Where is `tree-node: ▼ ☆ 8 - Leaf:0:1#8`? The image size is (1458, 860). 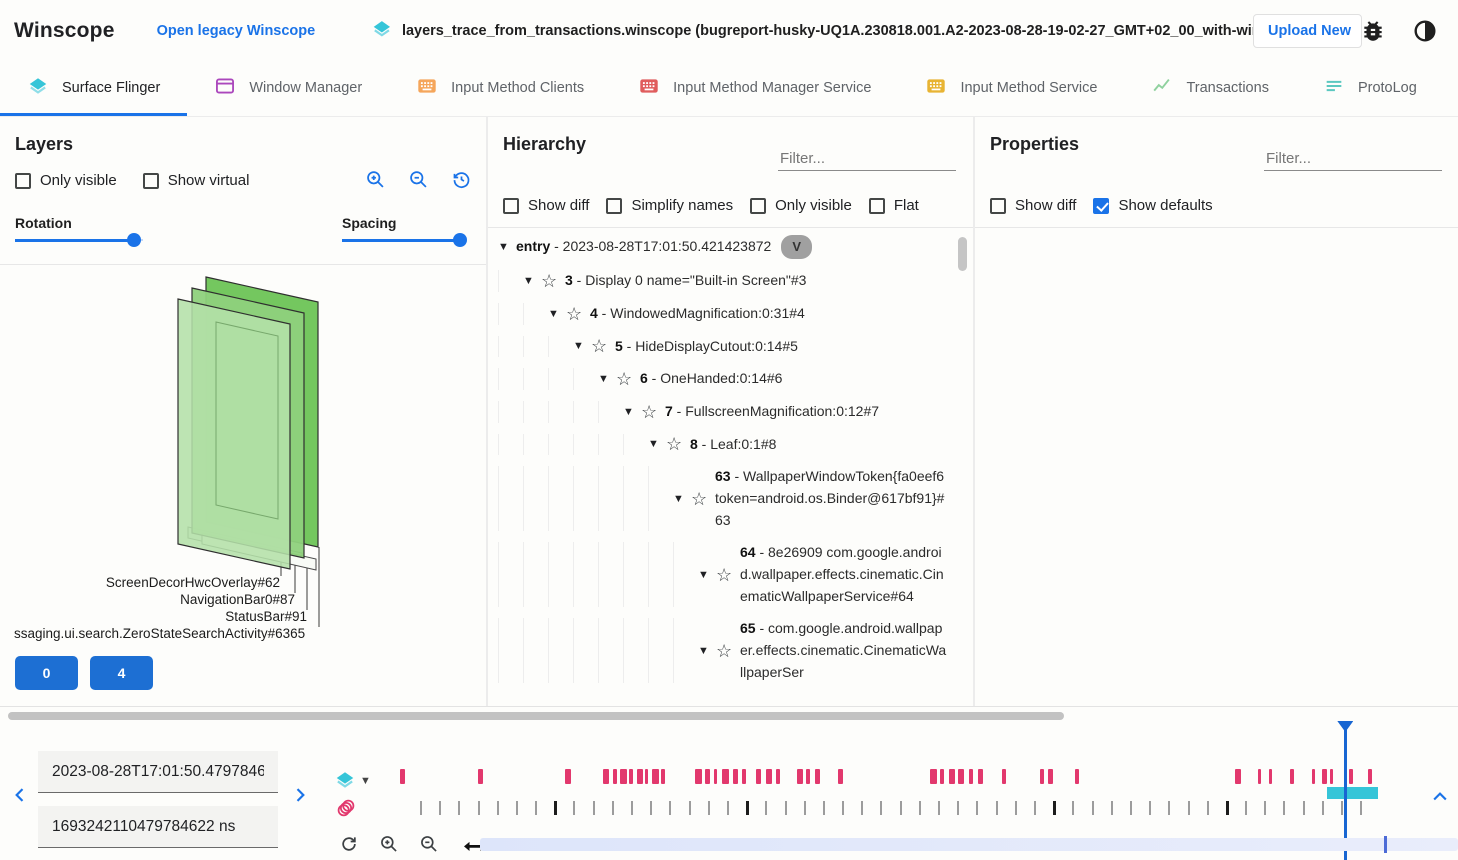 tree-node: ▼ ☆ 8 - Leaf:0:1#8 is located at coordinates (724, 444).